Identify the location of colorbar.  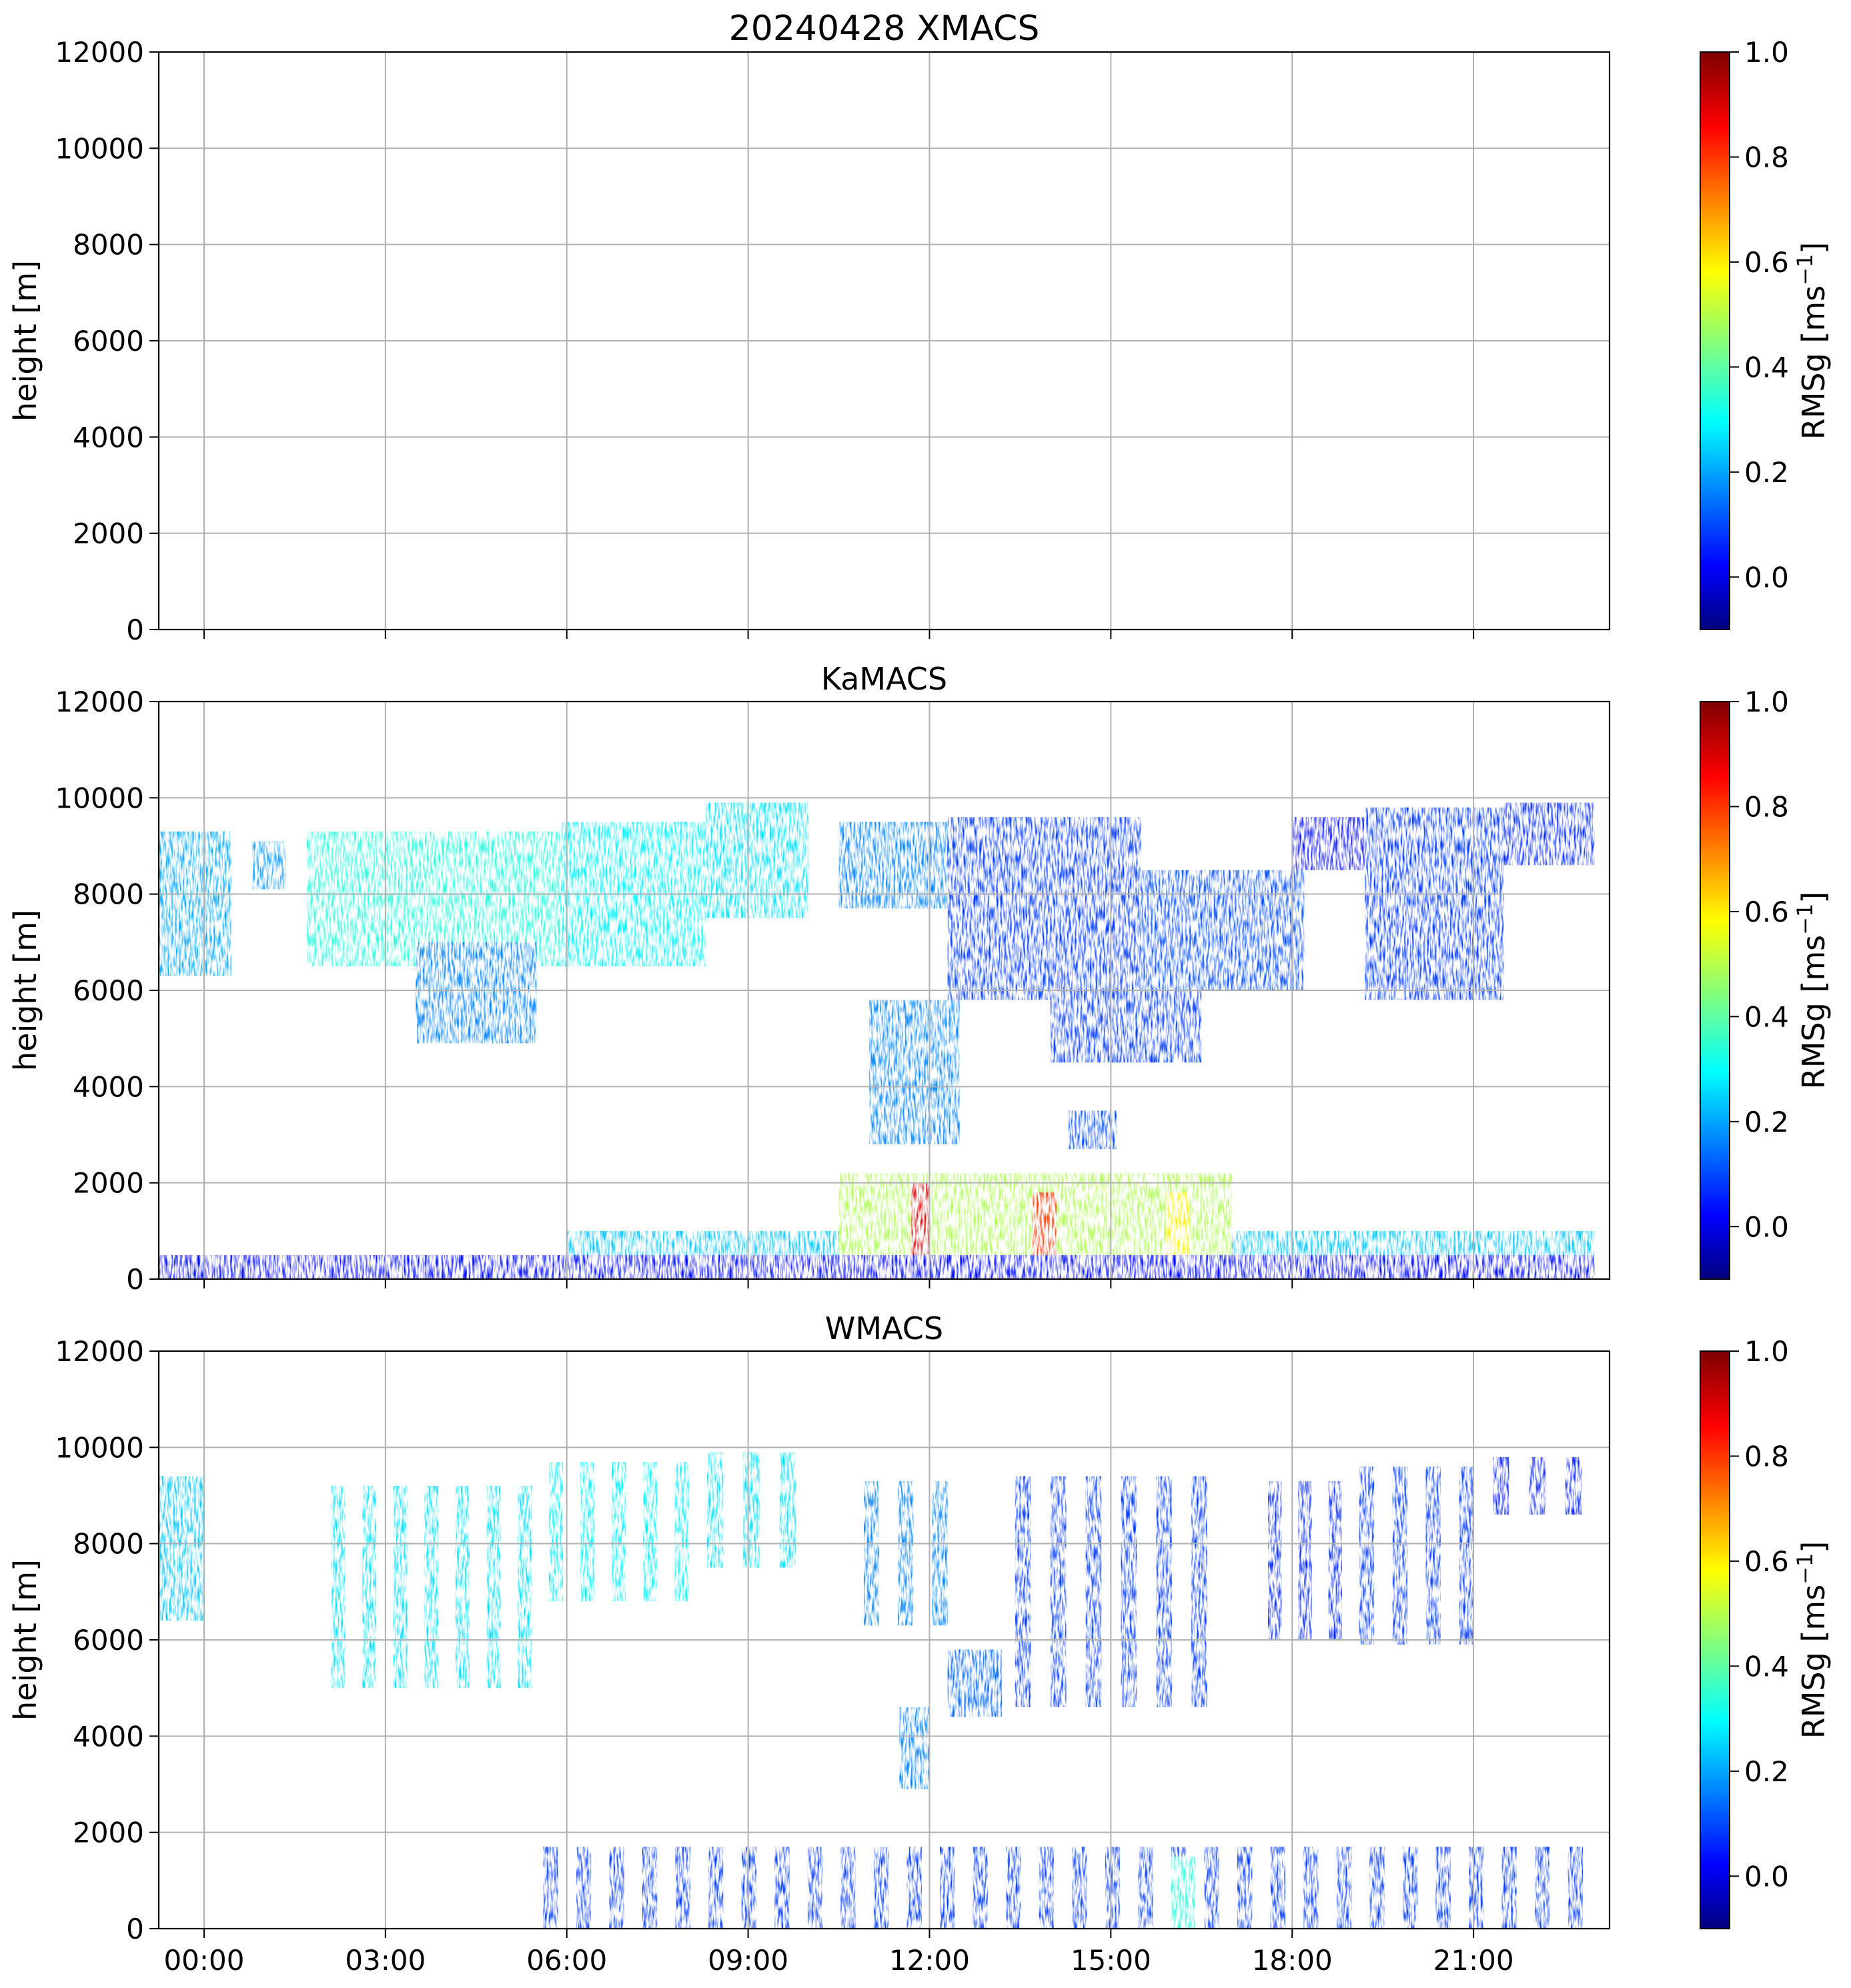
(1715, 340).